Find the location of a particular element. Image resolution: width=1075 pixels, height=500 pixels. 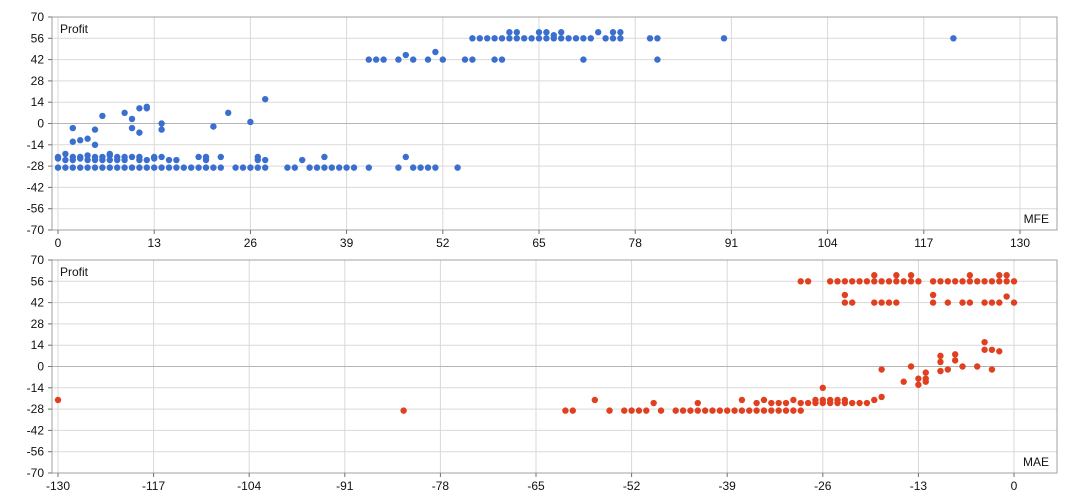

x-axis-label: MFE is located at coordinates (1036, 219).